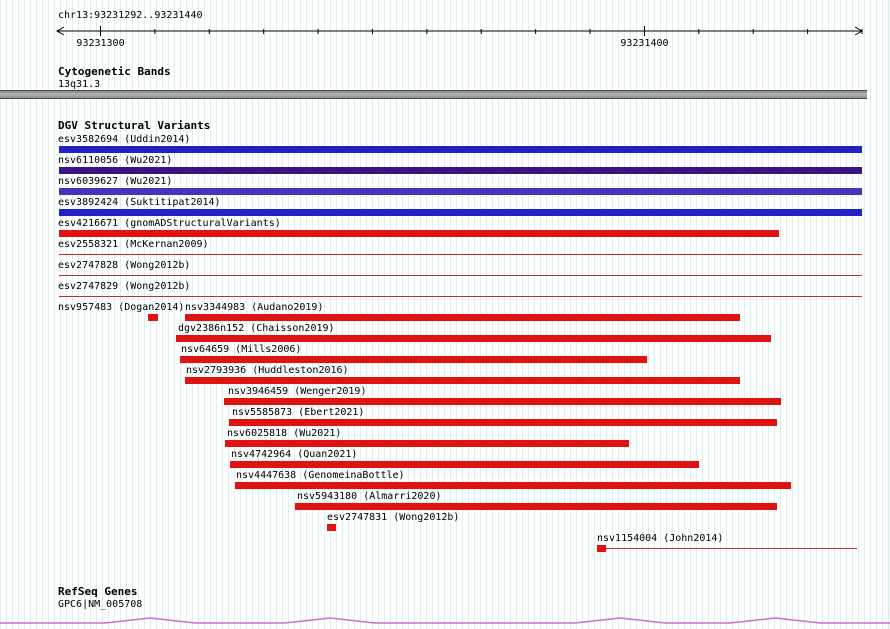 The height and width of the screenshot is (629, 890). What do you see at coordinates (124, 265) in the screenshot?
I see `variant-label: esv2747828 (Wong2012b)` at bounding box center [124, 265].